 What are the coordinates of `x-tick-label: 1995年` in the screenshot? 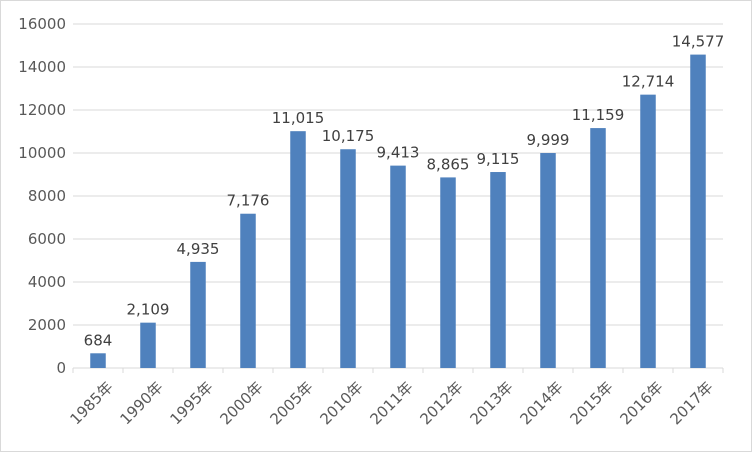 It's located at (191, 403).